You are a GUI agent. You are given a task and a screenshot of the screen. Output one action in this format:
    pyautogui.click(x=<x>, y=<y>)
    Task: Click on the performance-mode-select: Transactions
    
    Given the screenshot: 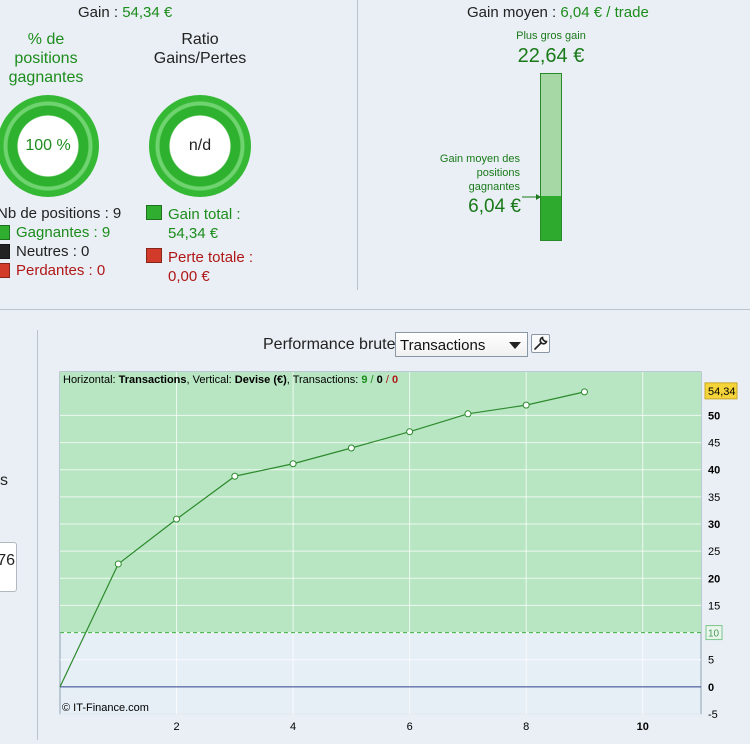 What is the action you would take?
    pyautogui.click(x=461, y=344)
    